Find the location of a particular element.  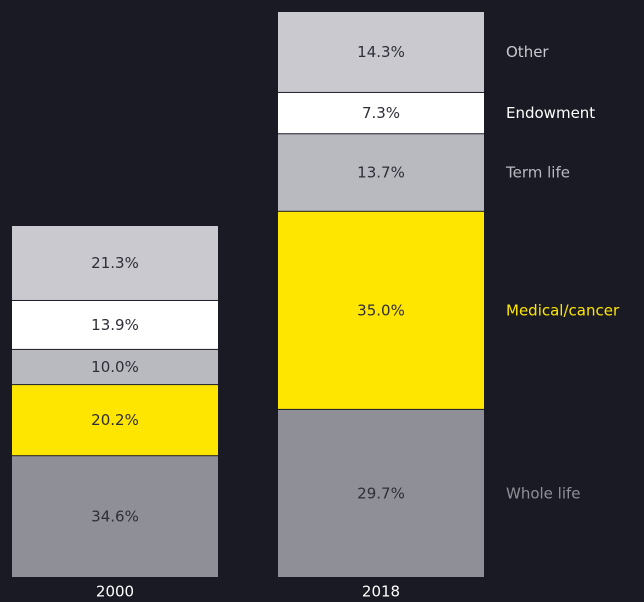

legend-label: Endowment is located at coordinates (550, 113).